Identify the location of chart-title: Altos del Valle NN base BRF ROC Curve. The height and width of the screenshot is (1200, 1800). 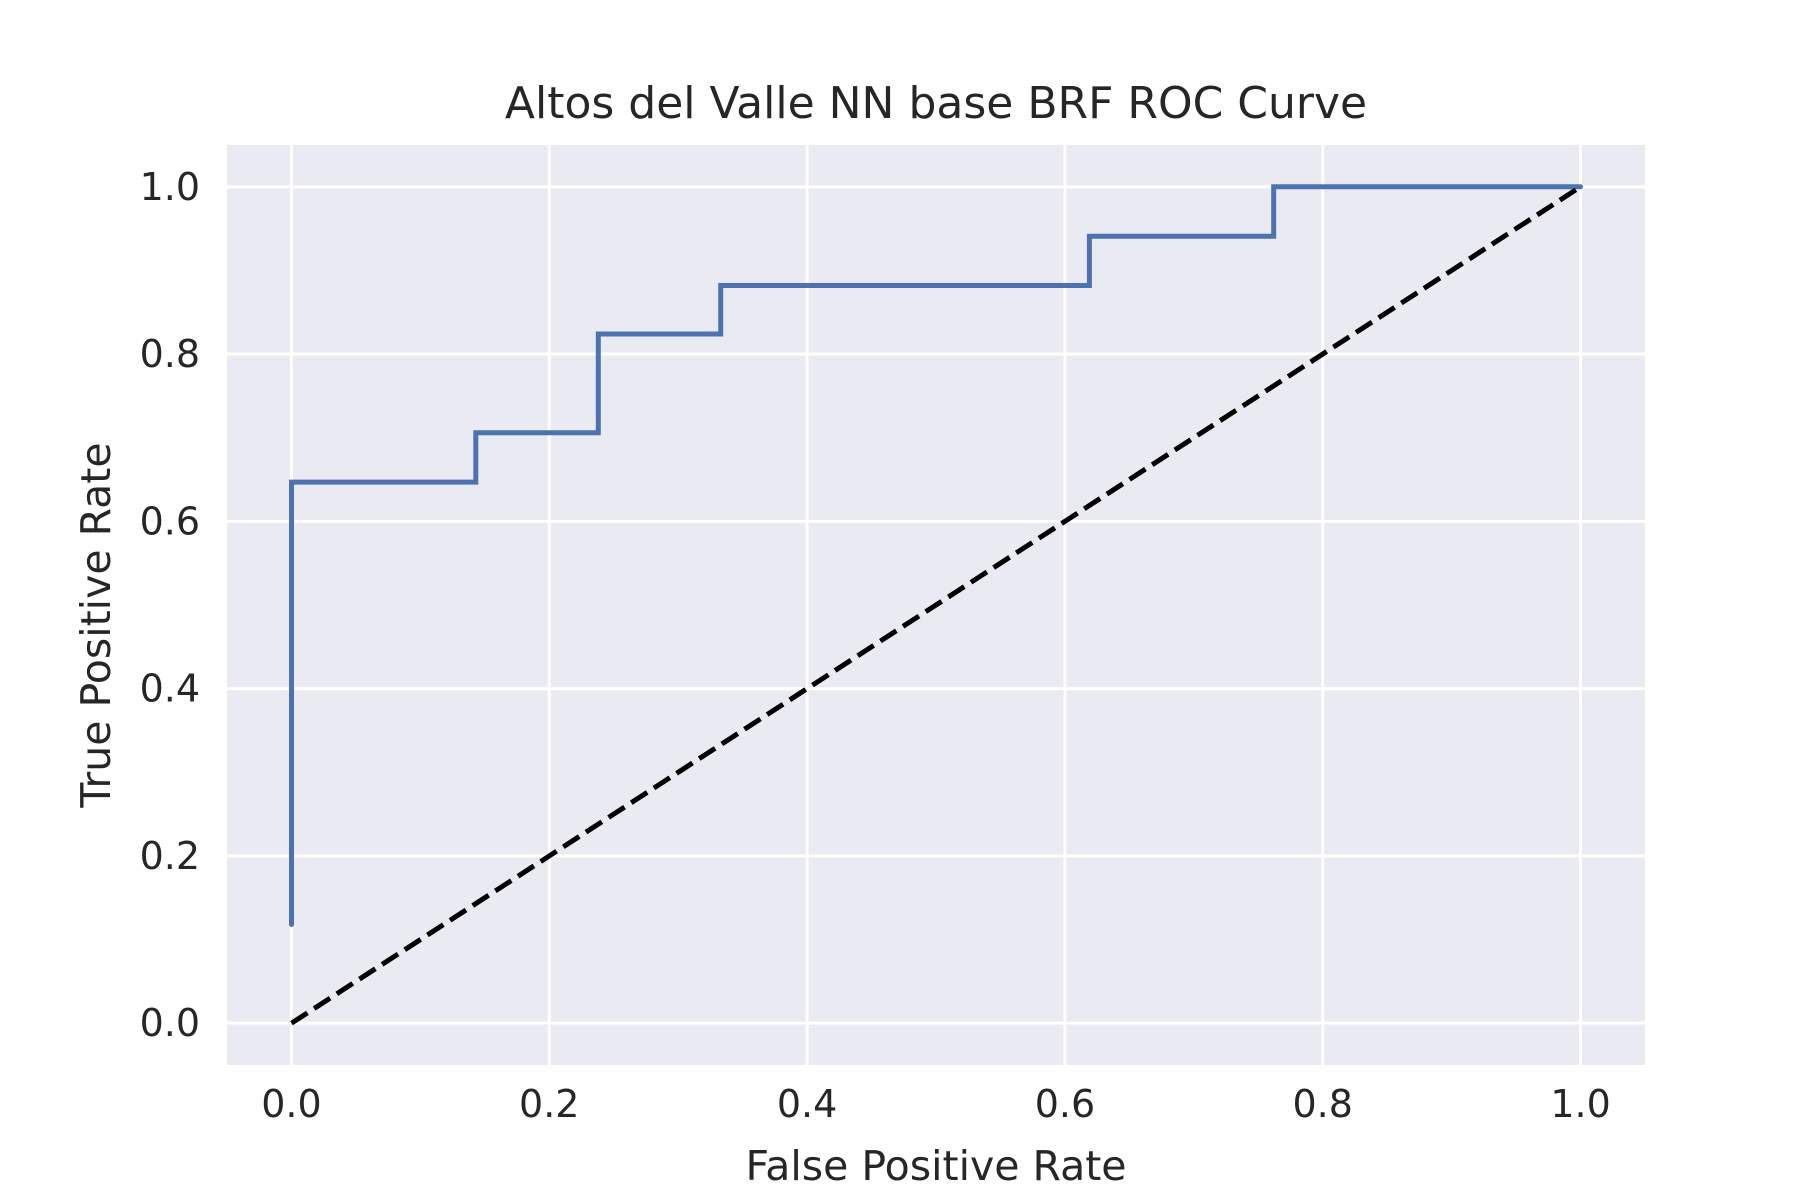
(936, 103).